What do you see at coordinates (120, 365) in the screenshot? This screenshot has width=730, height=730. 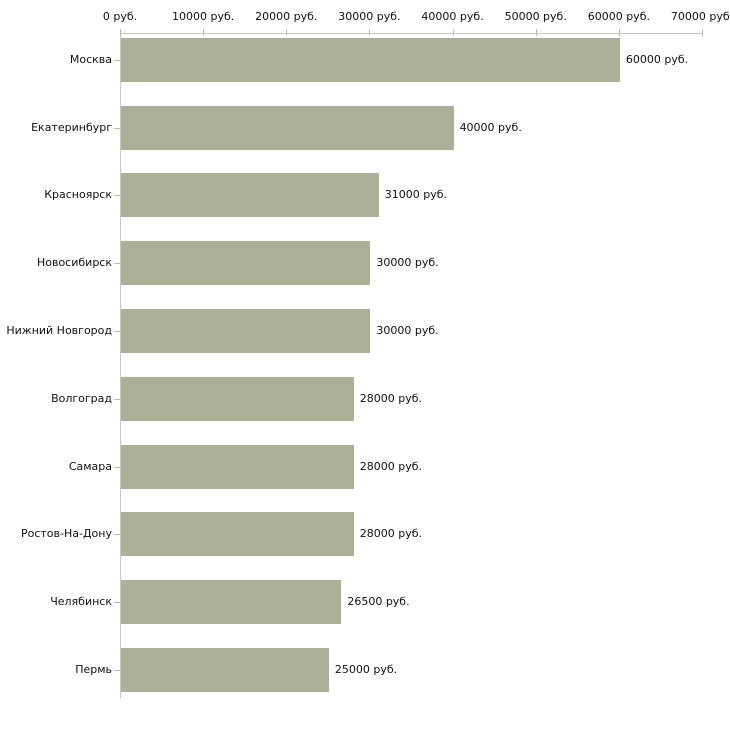 I see `category-axis-line` at bounding box center [120, 365].